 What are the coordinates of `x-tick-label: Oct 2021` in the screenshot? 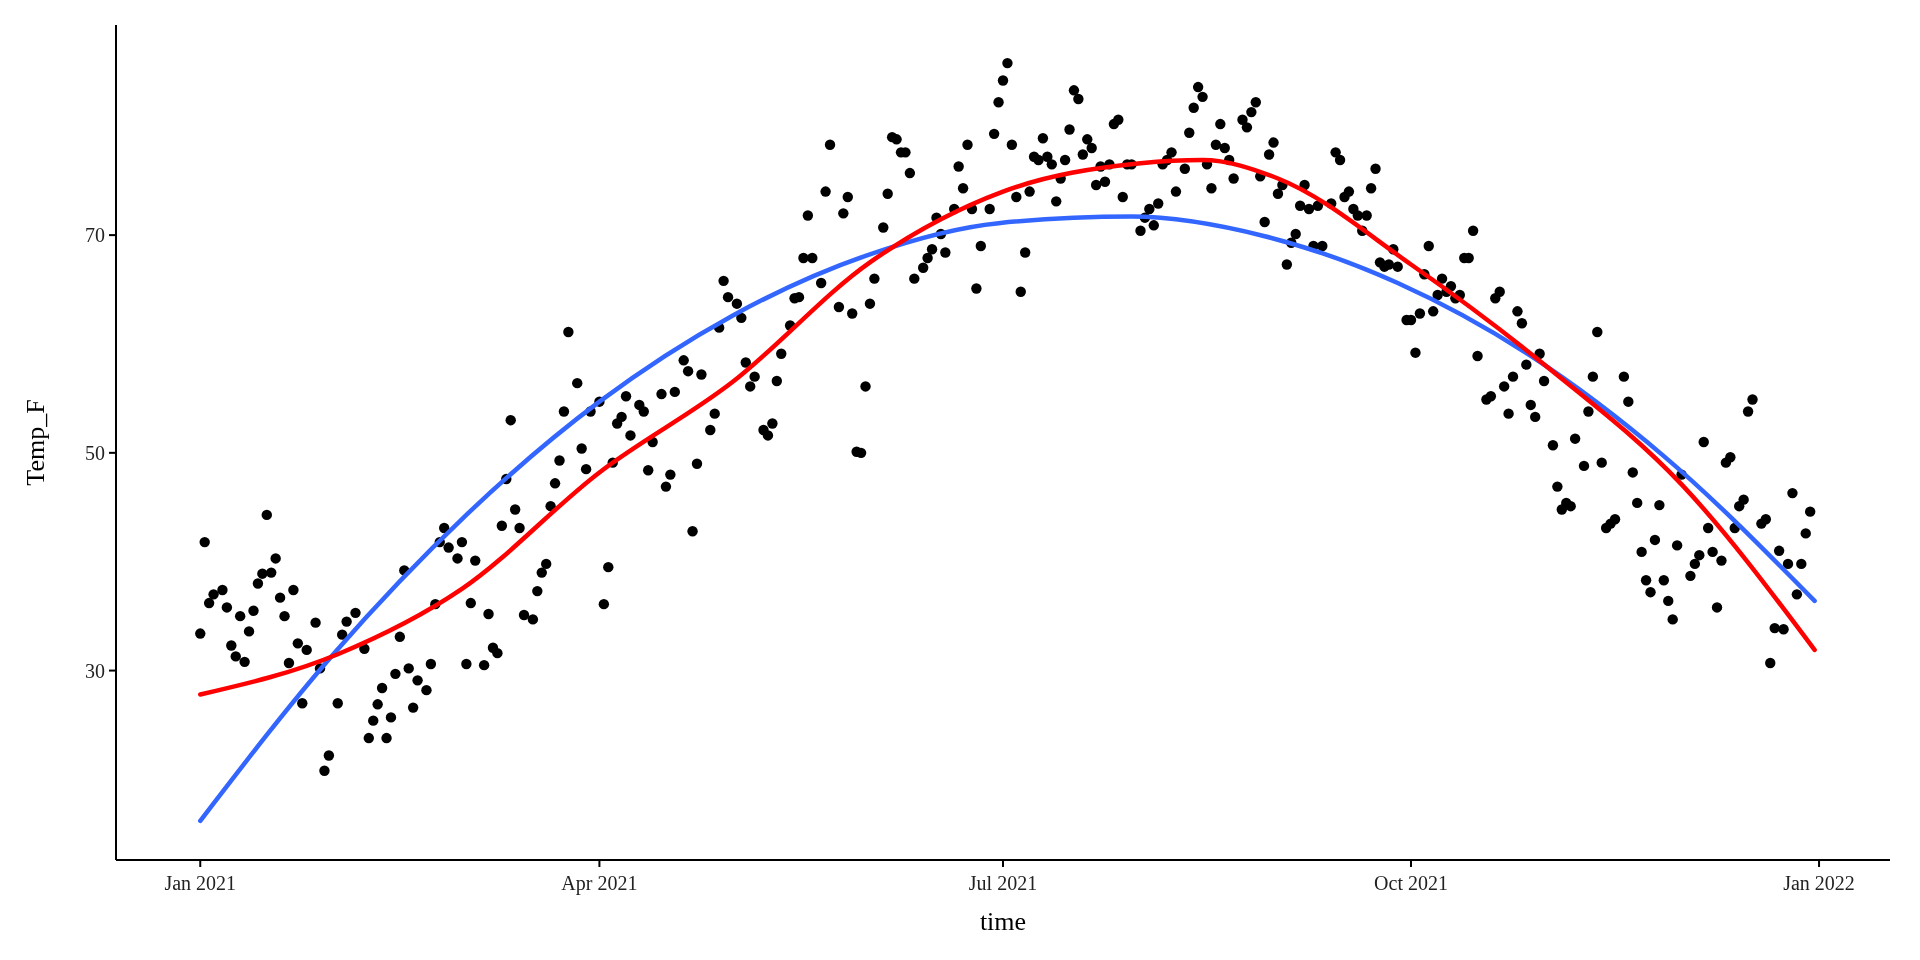 It's located at (1411, 883).